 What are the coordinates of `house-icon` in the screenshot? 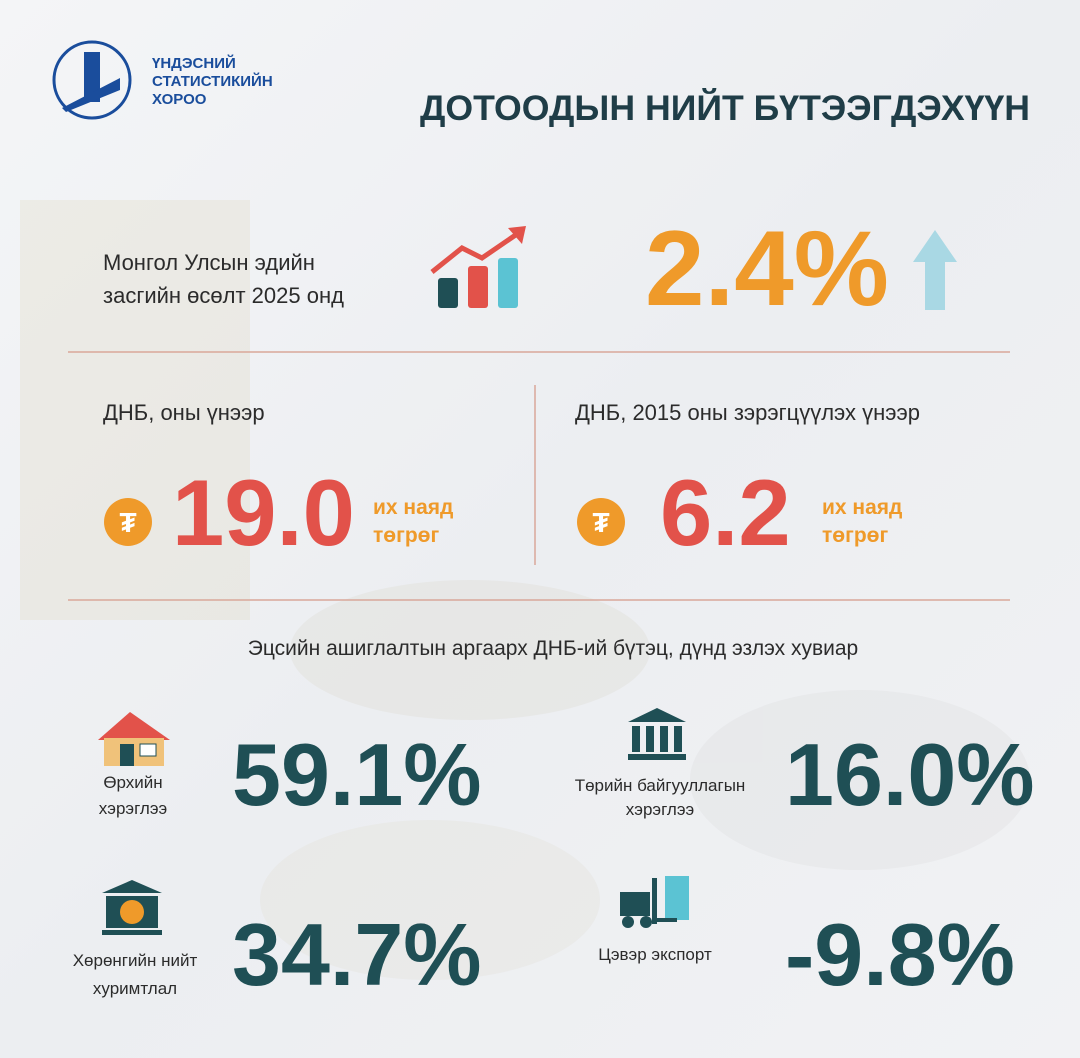 It's located at (134, 739).